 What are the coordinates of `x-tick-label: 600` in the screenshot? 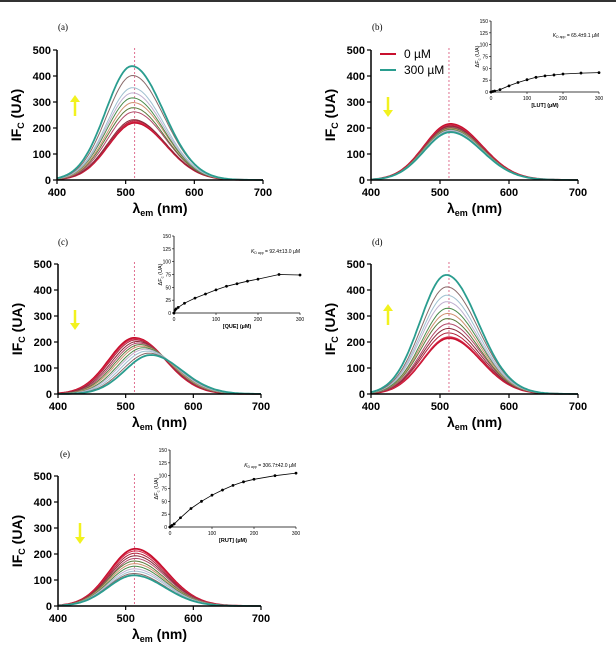 It's located at (194, 193).